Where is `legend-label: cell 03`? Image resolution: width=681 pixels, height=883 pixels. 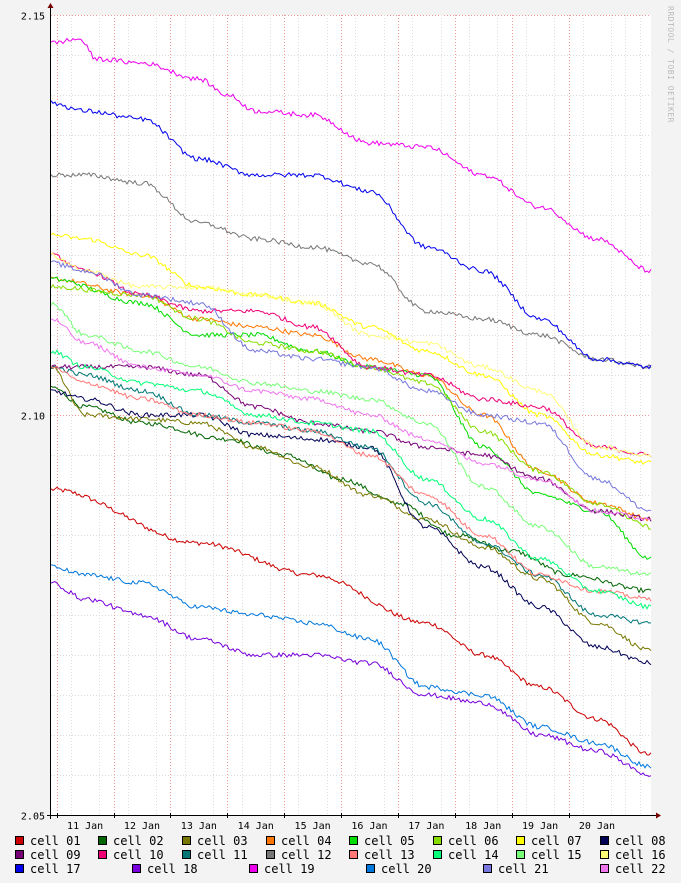
legend-label: cell 03 is located at coordinates (222, 841).